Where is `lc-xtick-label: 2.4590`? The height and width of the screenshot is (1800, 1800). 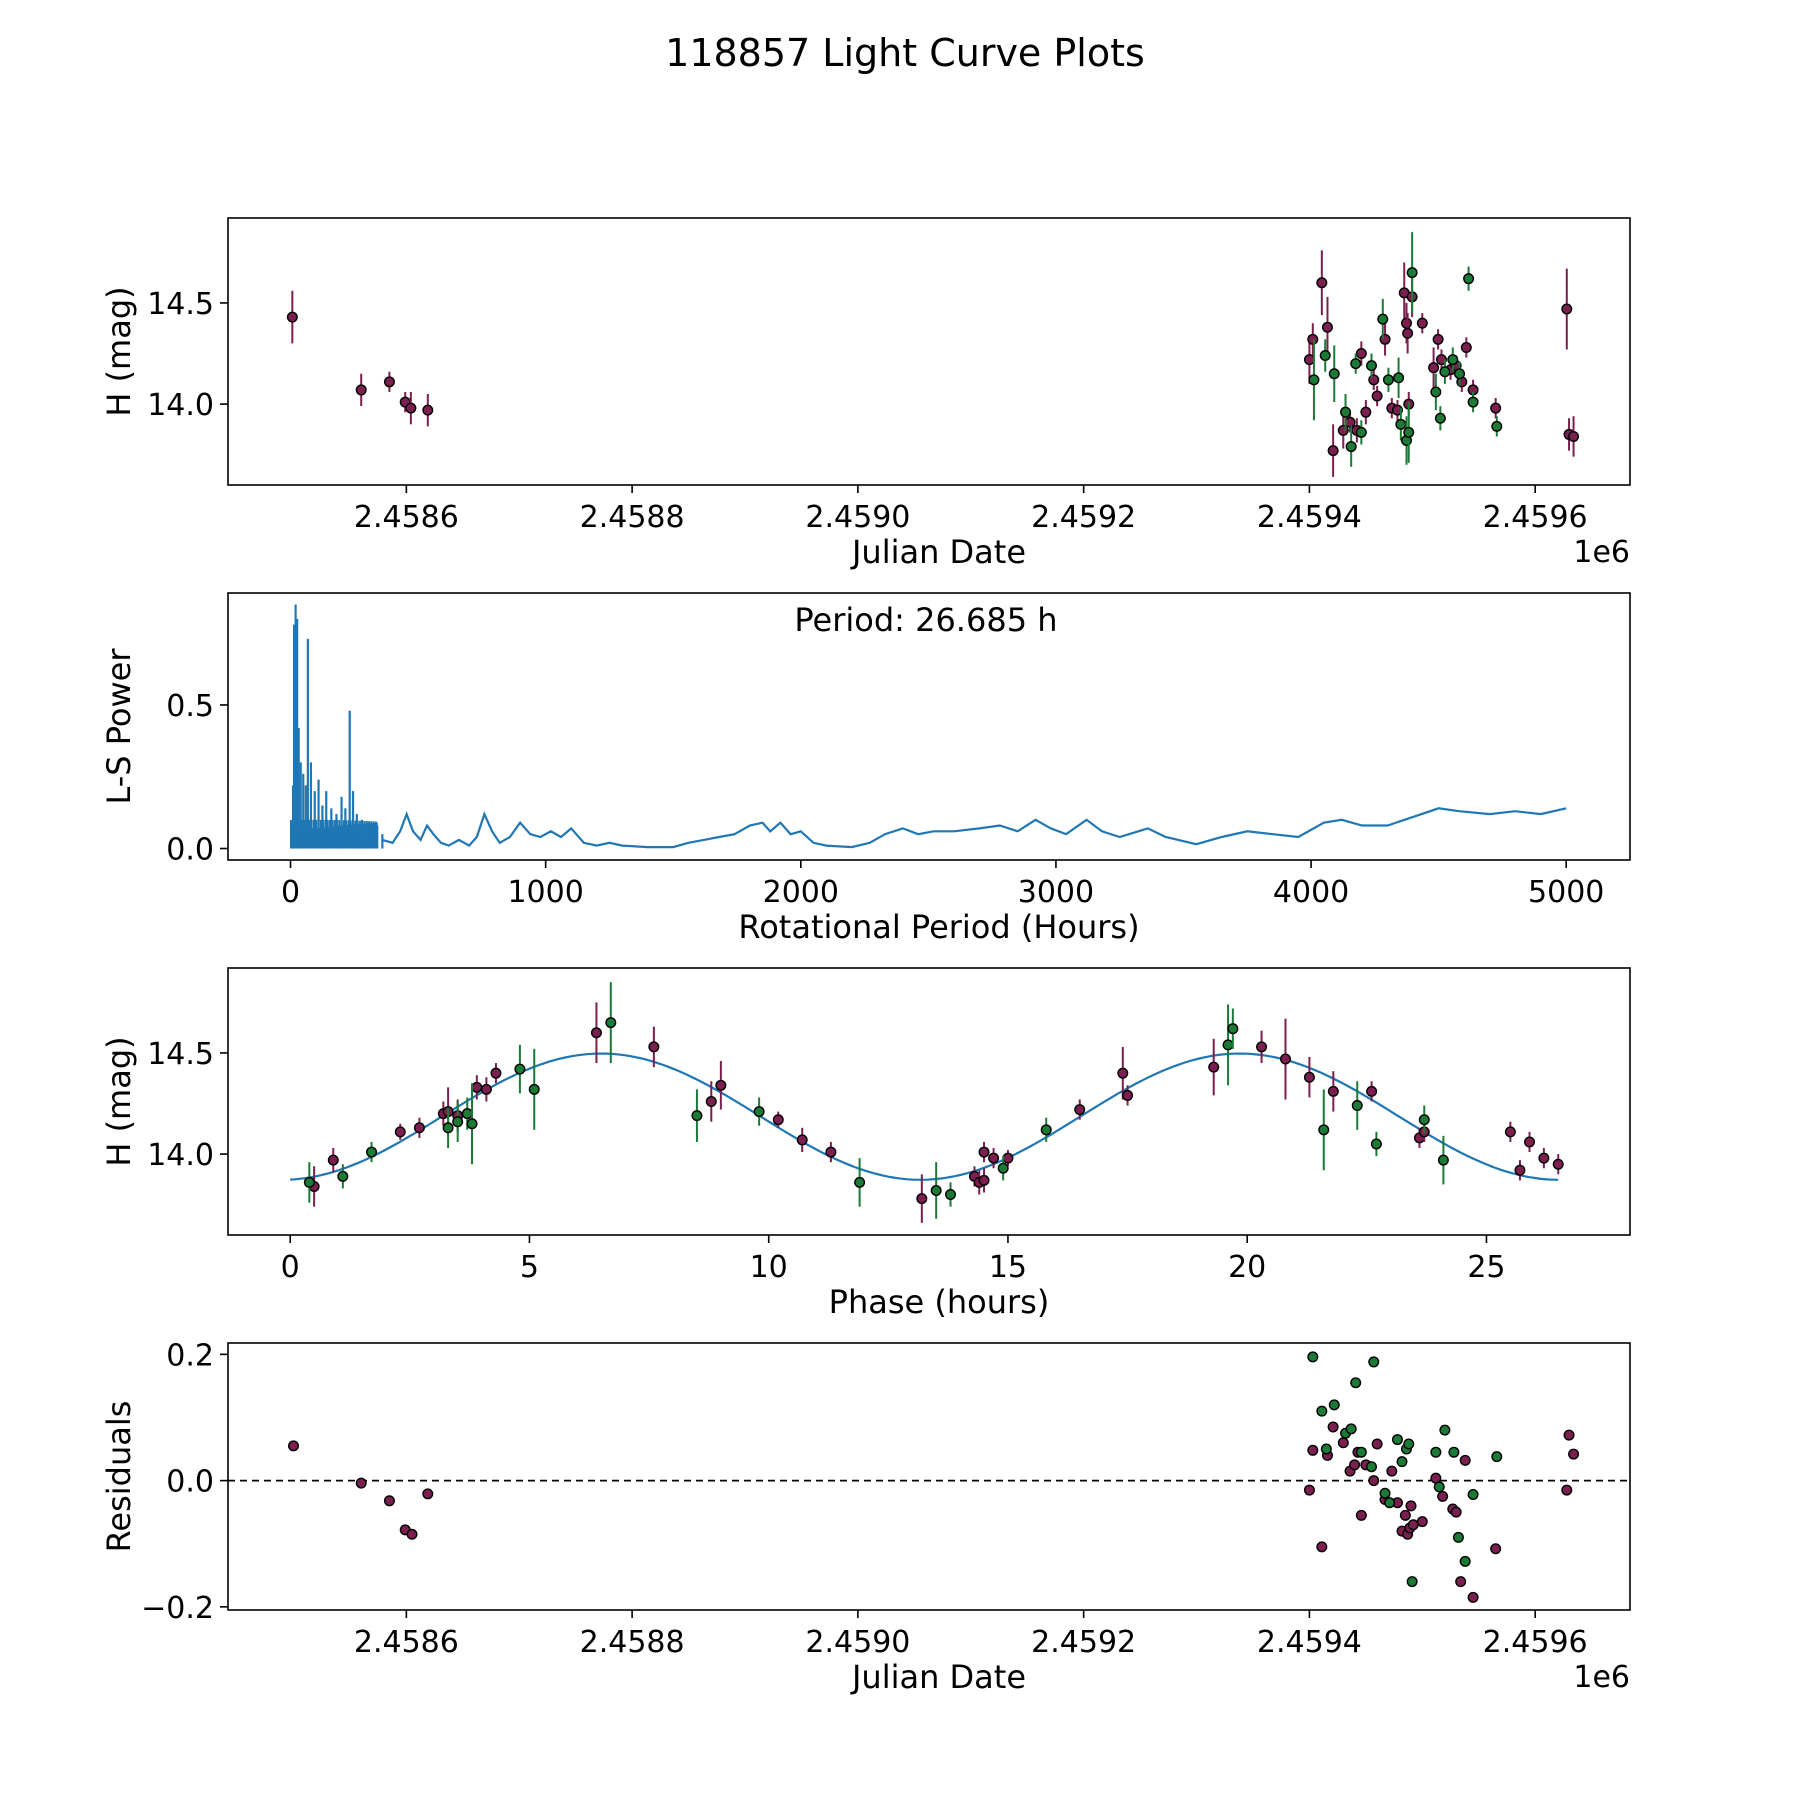
lc-xtick-label: 2.4590 is located at coordinates (857, 517).